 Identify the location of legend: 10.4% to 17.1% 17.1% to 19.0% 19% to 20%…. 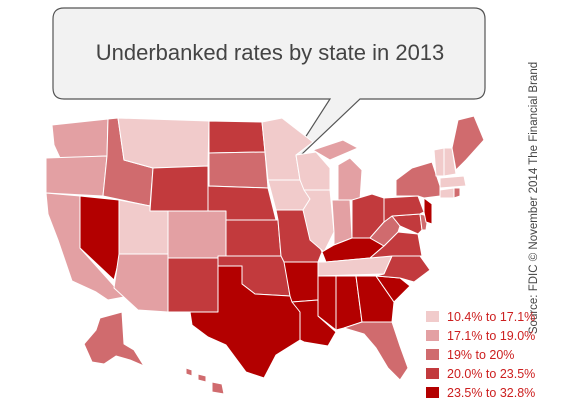
(480, 354).